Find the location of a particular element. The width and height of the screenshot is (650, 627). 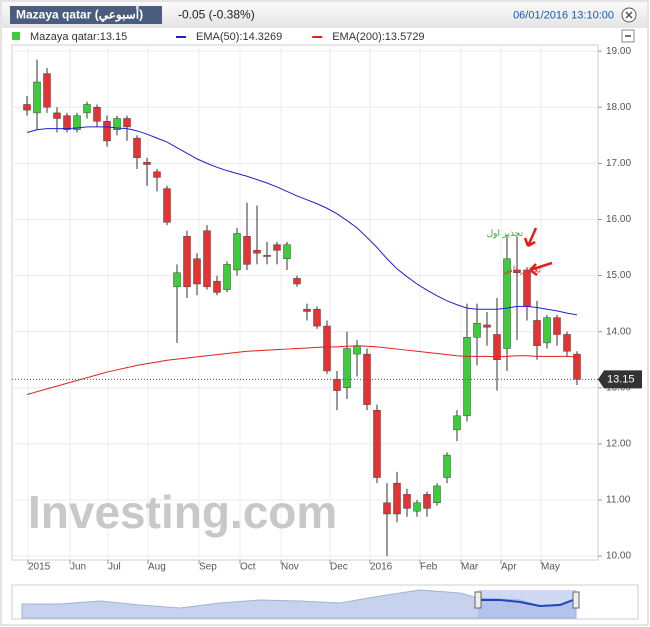

y-tick-label: 19.00 is located at coordinates (618, 51).